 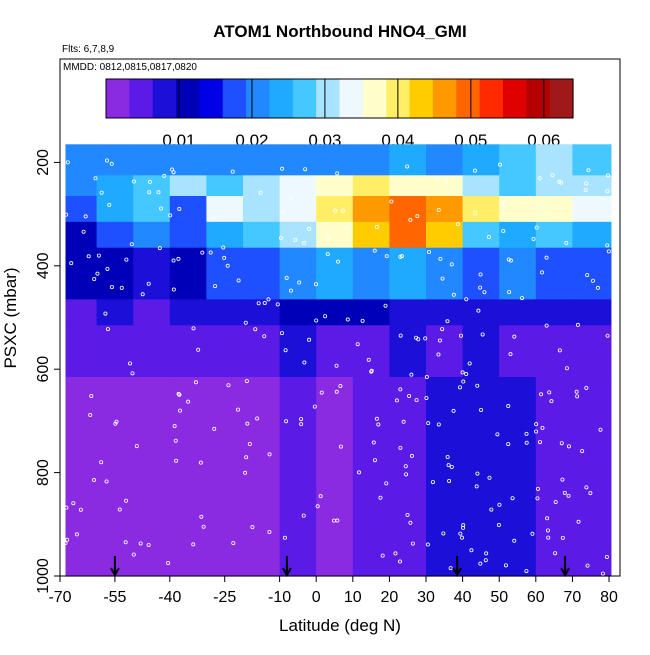 I want to click on x-tick-label: 80, so click(x=609, y=597).